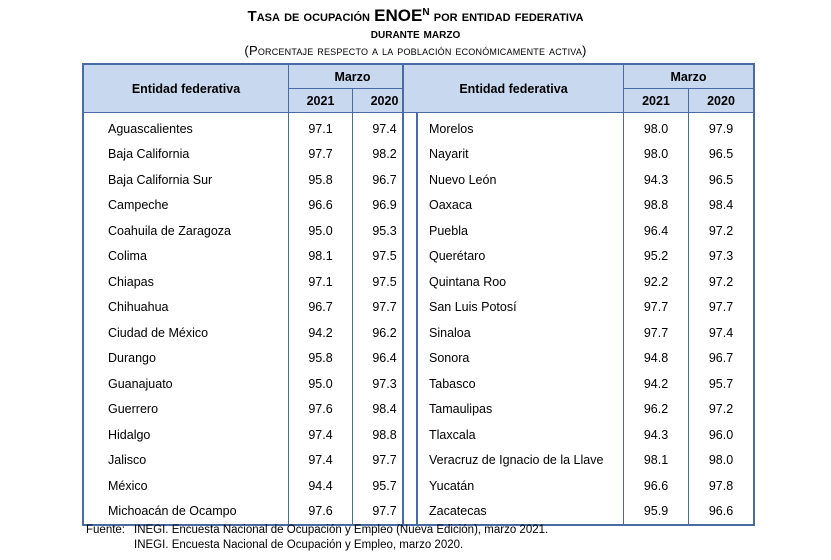 The height and width of the screenshot is (560, 831). I want to click on table-row: Morelos 98.0 97.9, so click(578, 127).